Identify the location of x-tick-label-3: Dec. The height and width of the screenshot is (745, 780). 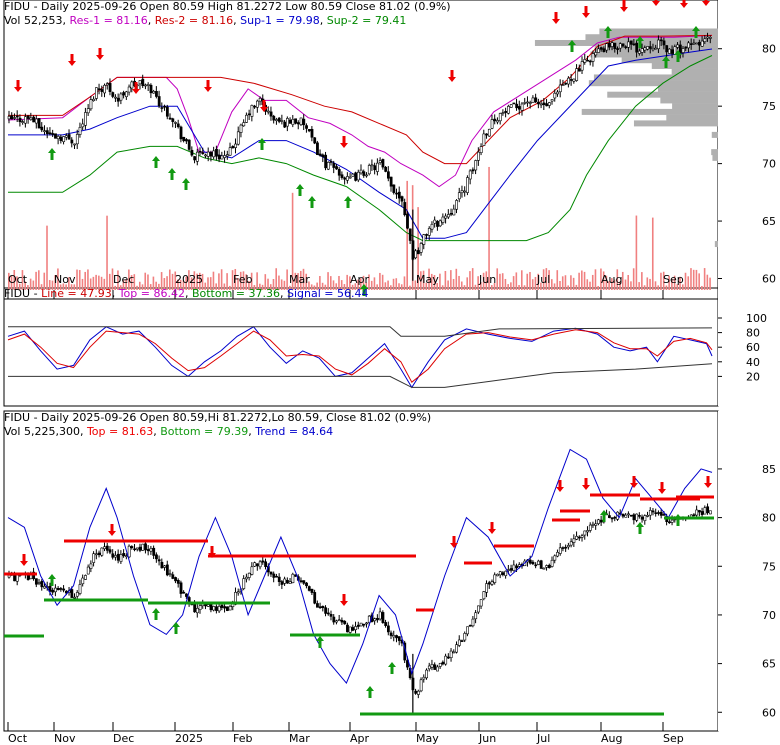
(123, 738).